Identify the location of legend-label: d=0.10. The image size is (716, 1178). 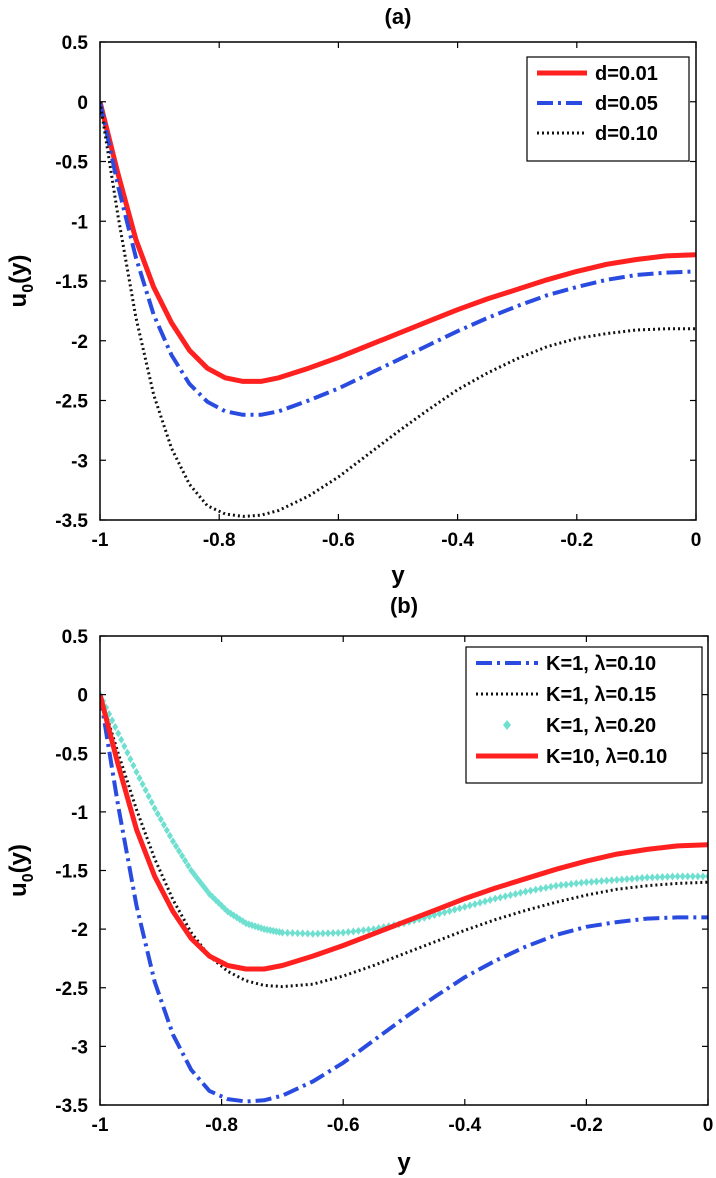
(626, 134).